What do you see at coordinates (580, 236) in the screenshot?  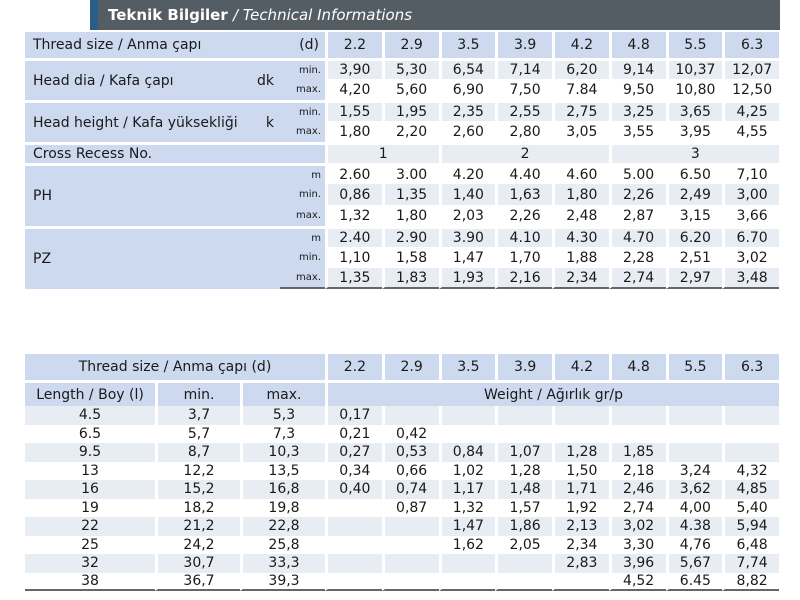 I see `pz-m-value: 4.30` at bounding box center [580, 236].